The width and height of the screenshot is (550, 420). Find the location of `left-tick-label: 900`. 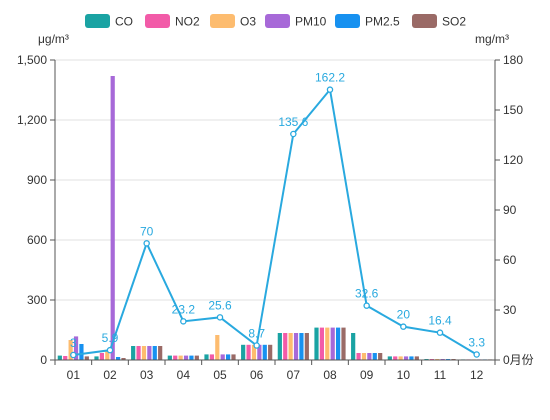

left-tick-label: 900 is located at coordinates (37, 180).